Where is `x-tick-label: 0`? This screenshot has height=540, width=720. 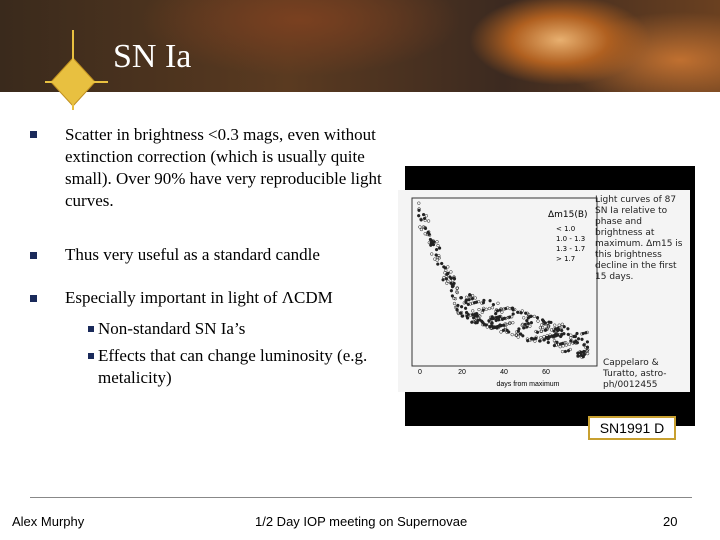
x-tick-label: 0 is located at coordinates (420, 372).